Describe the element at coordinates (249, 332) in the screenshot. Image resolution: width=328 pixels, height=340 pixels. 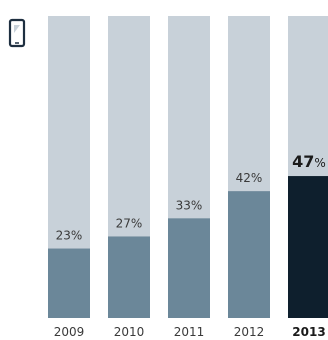
I see `x-tick-label: 2012` at that location.